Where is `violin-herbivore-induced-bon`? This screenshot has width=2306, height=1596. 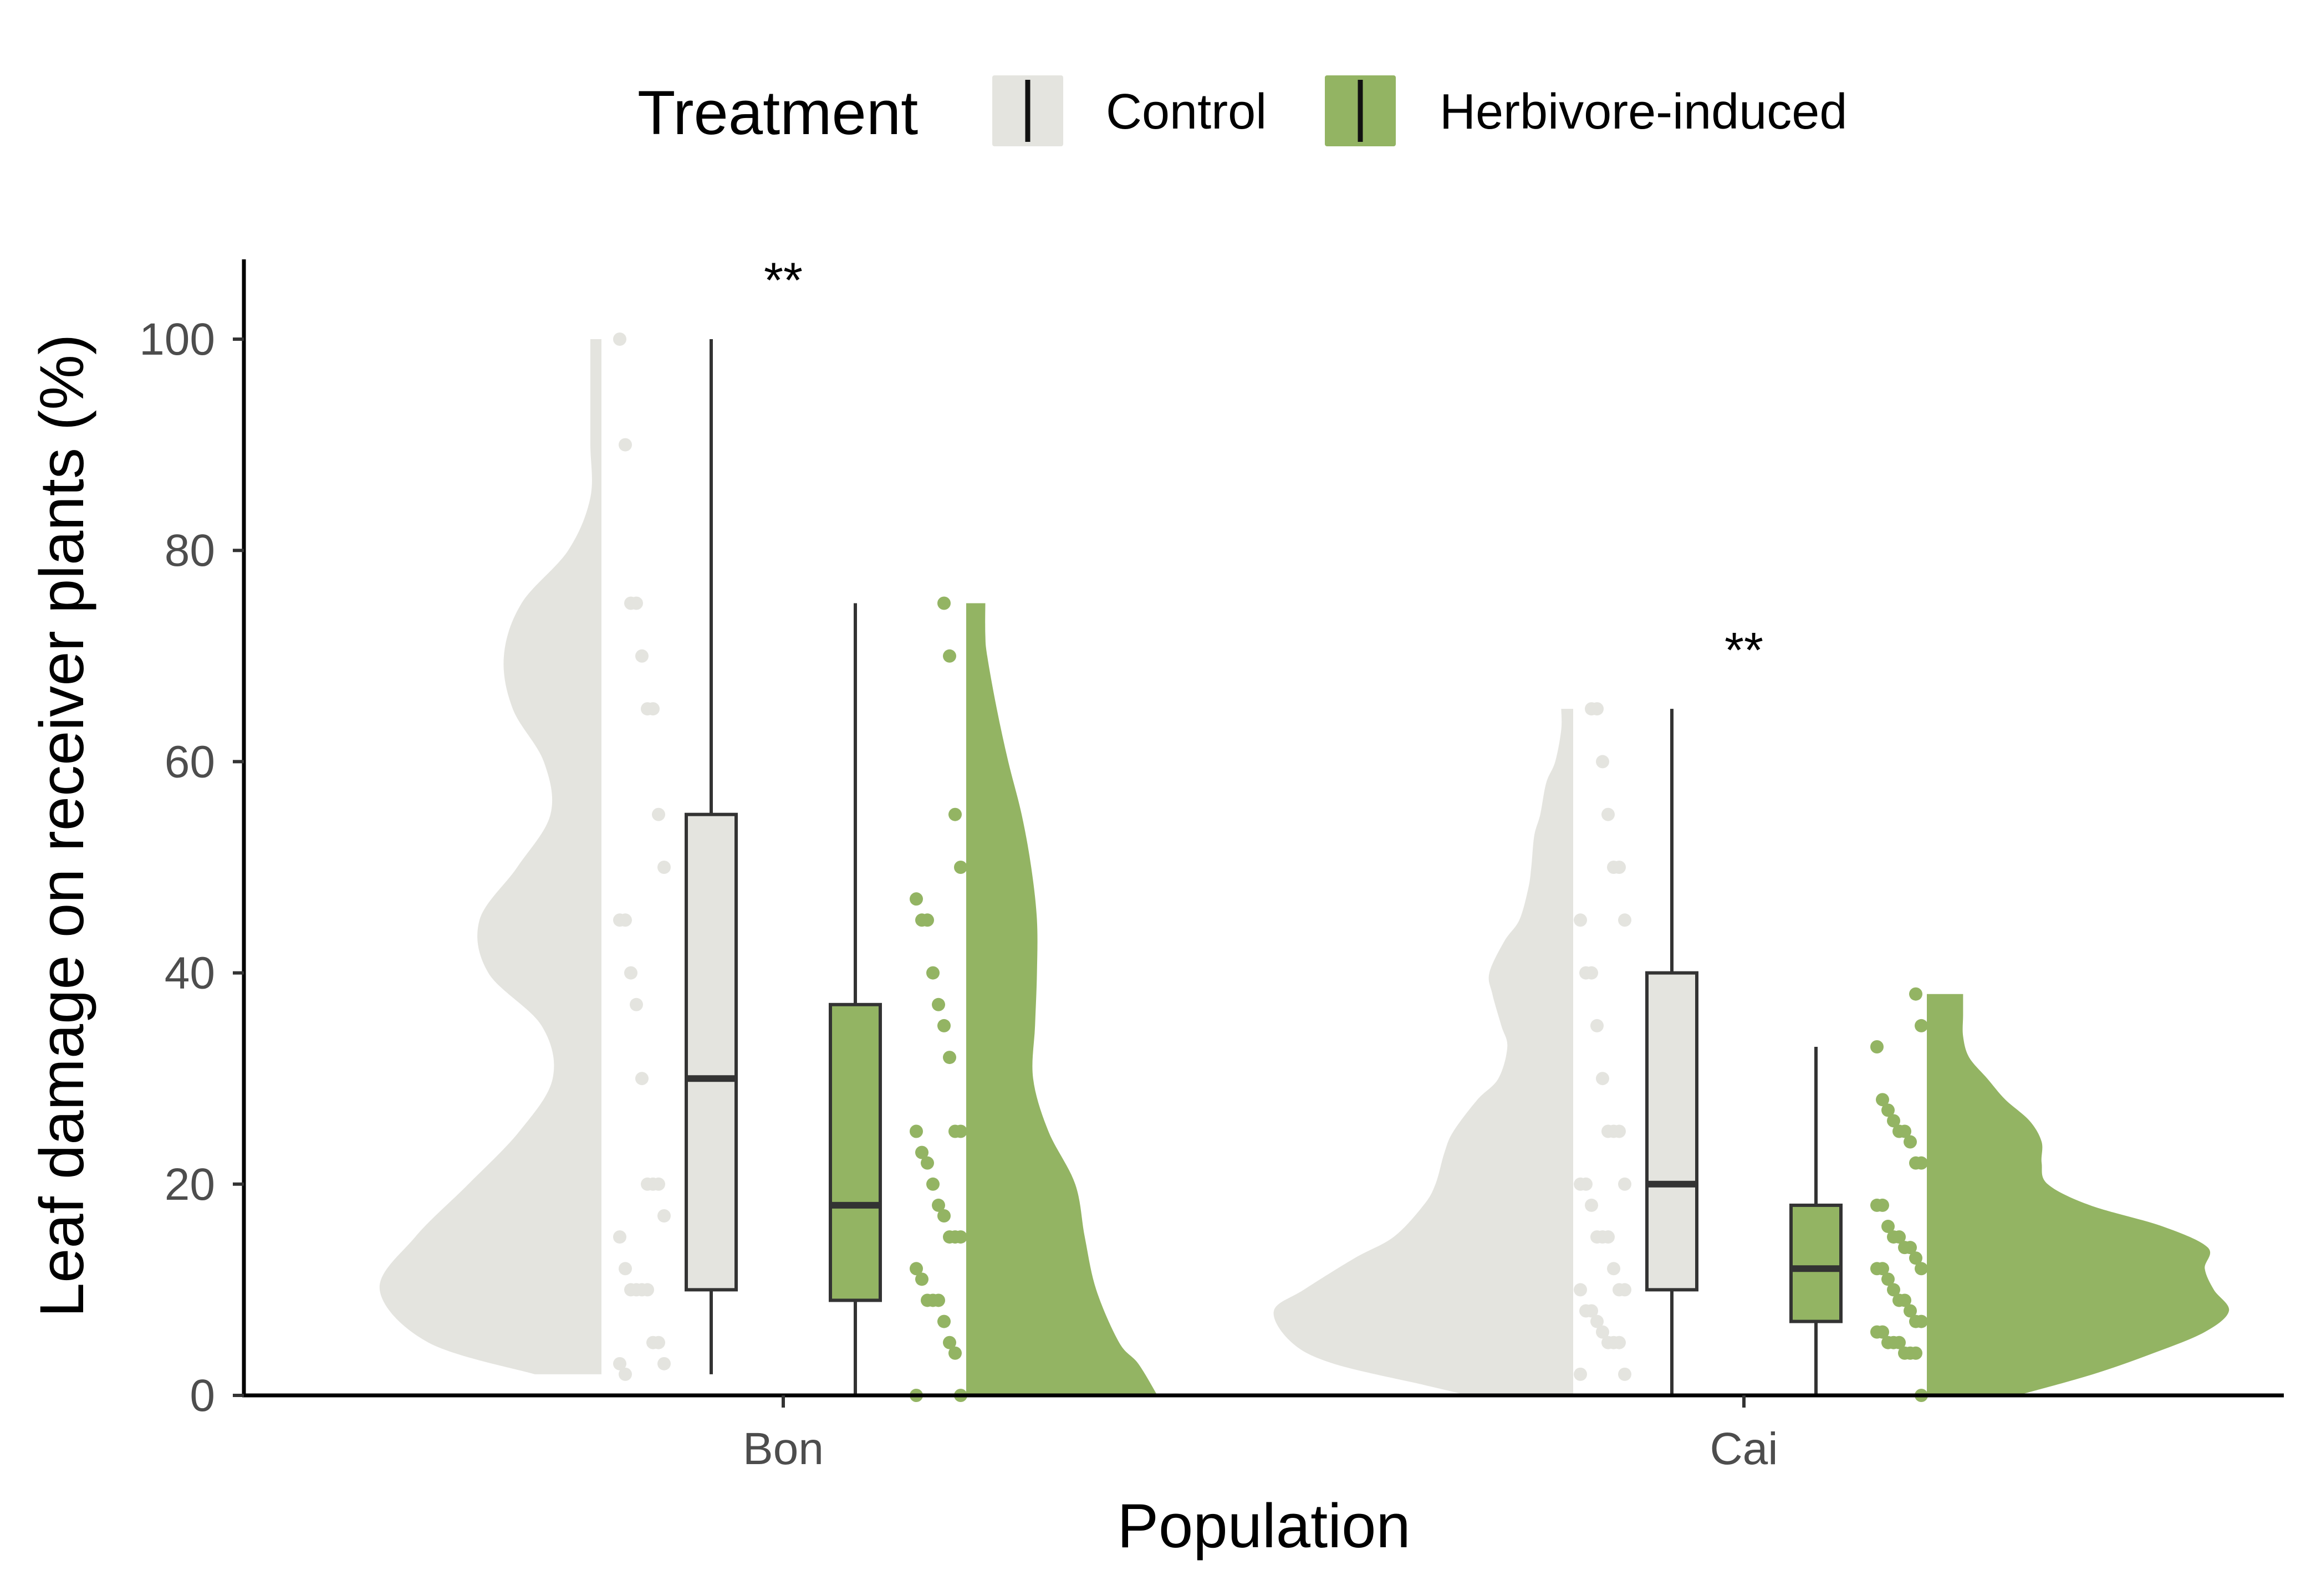
violin-herbivore-induced-bon is located at coordinates (1061, 999).